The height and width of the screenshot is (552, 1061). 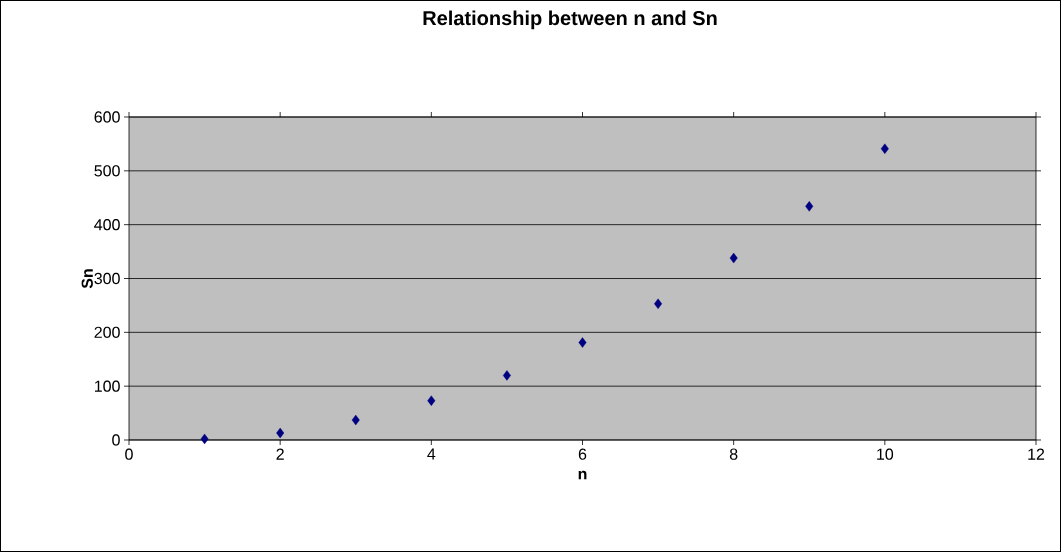 What do you see at coordinates (107, 332) in the screenshot?
I see `y-tick-label: 200` at bounding box center [107, 332].